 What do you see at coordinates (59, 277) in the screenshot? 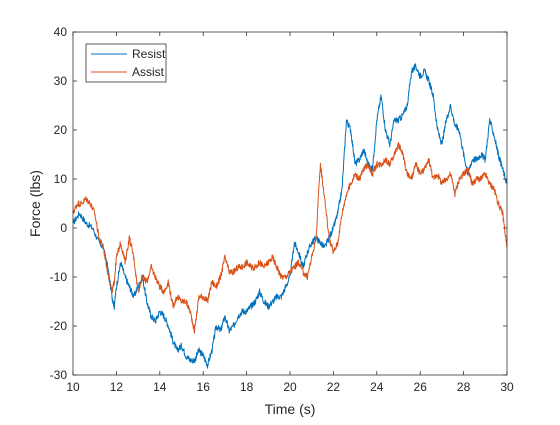
I see `y-tick-label--10: -10` at bounding box center [59, 277].